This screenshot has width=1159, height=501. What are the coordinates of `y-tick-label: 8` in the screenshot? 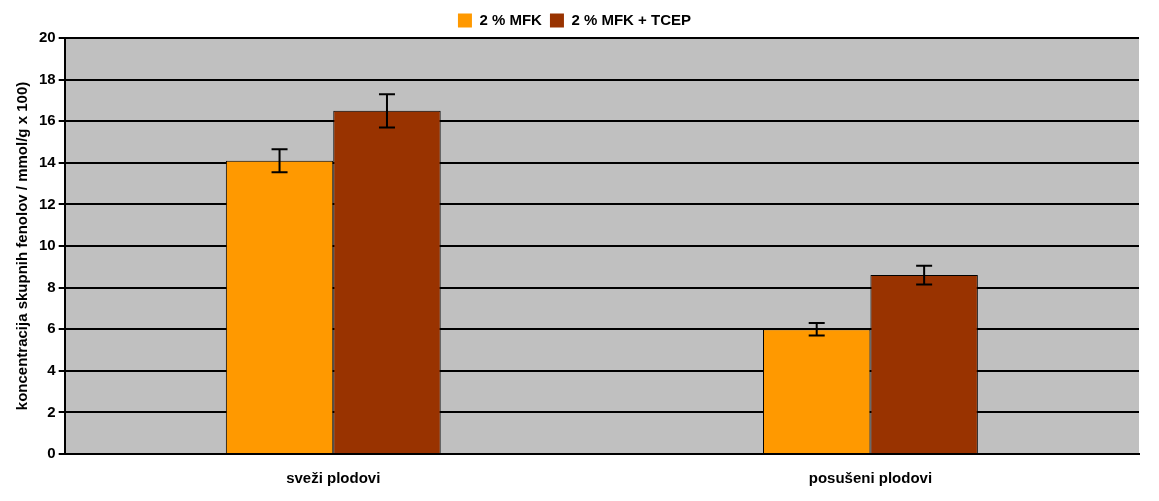 It's located at (51, 286).